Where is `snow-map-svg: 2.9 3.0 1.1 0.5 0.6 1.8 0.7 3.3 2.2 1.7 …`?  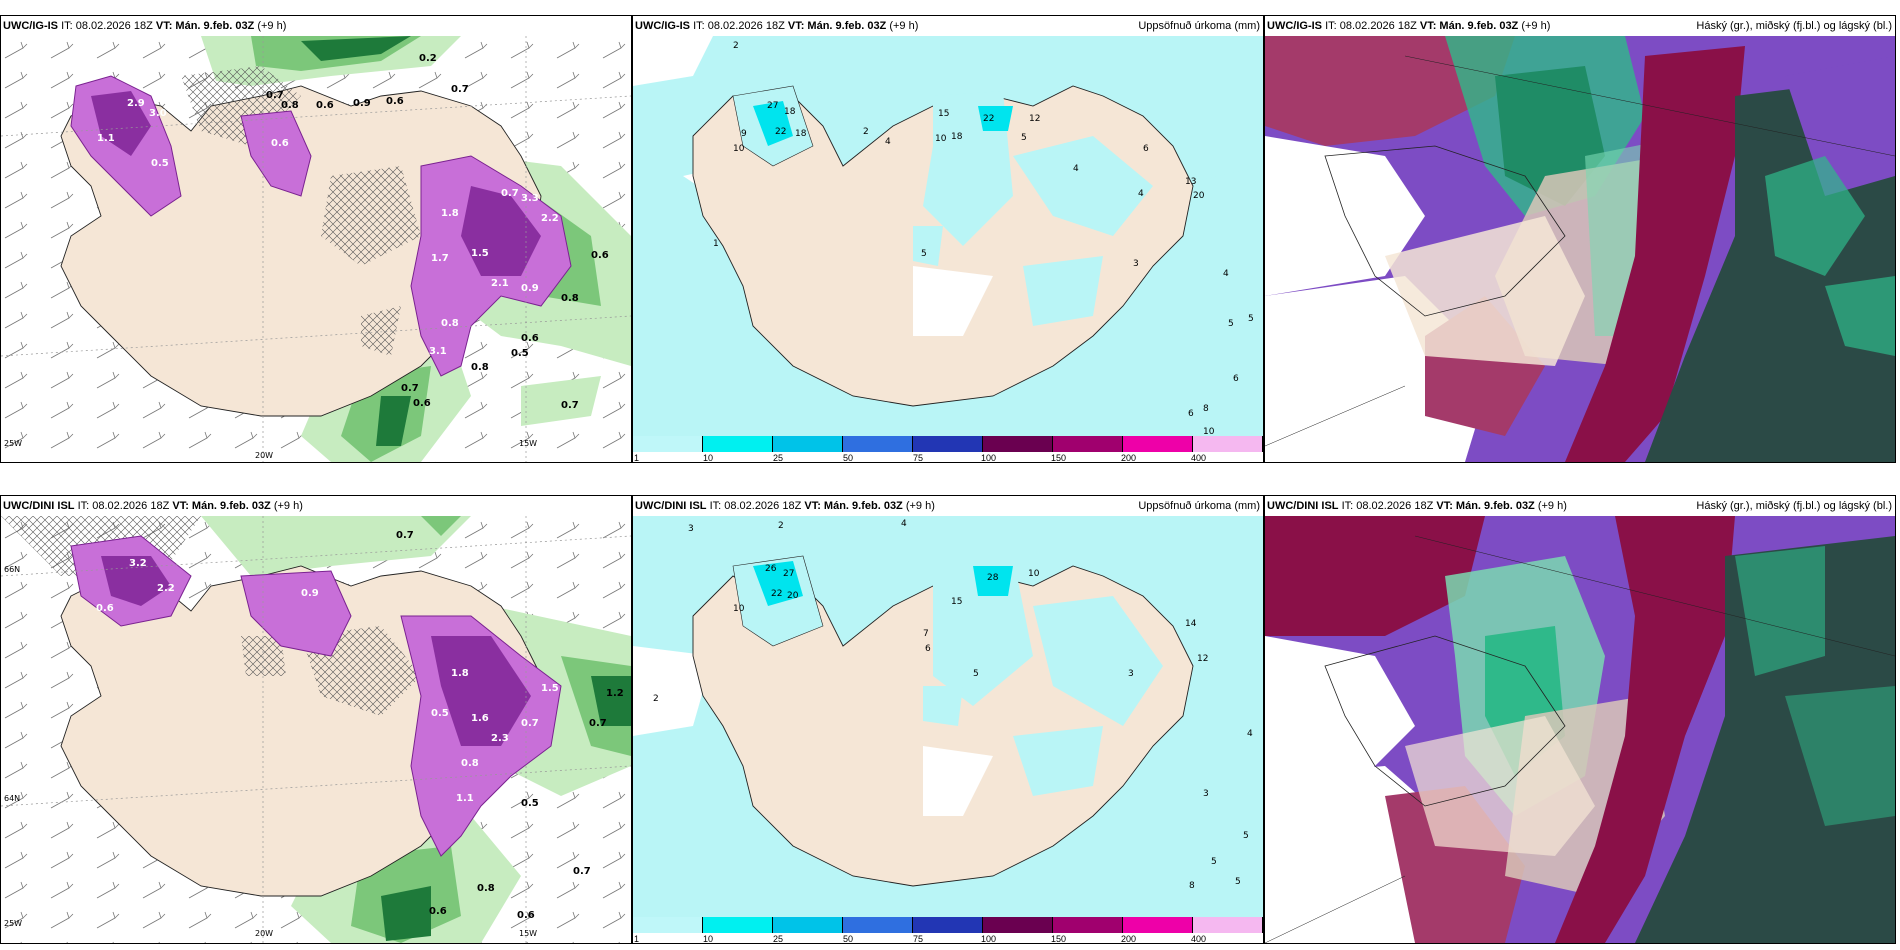 snow-map-svg: 2.9 3.0 1.1 0.5 0.6 1.8 0.7 3.3 2.2 1.7 … is located at coordinates (316, 249).